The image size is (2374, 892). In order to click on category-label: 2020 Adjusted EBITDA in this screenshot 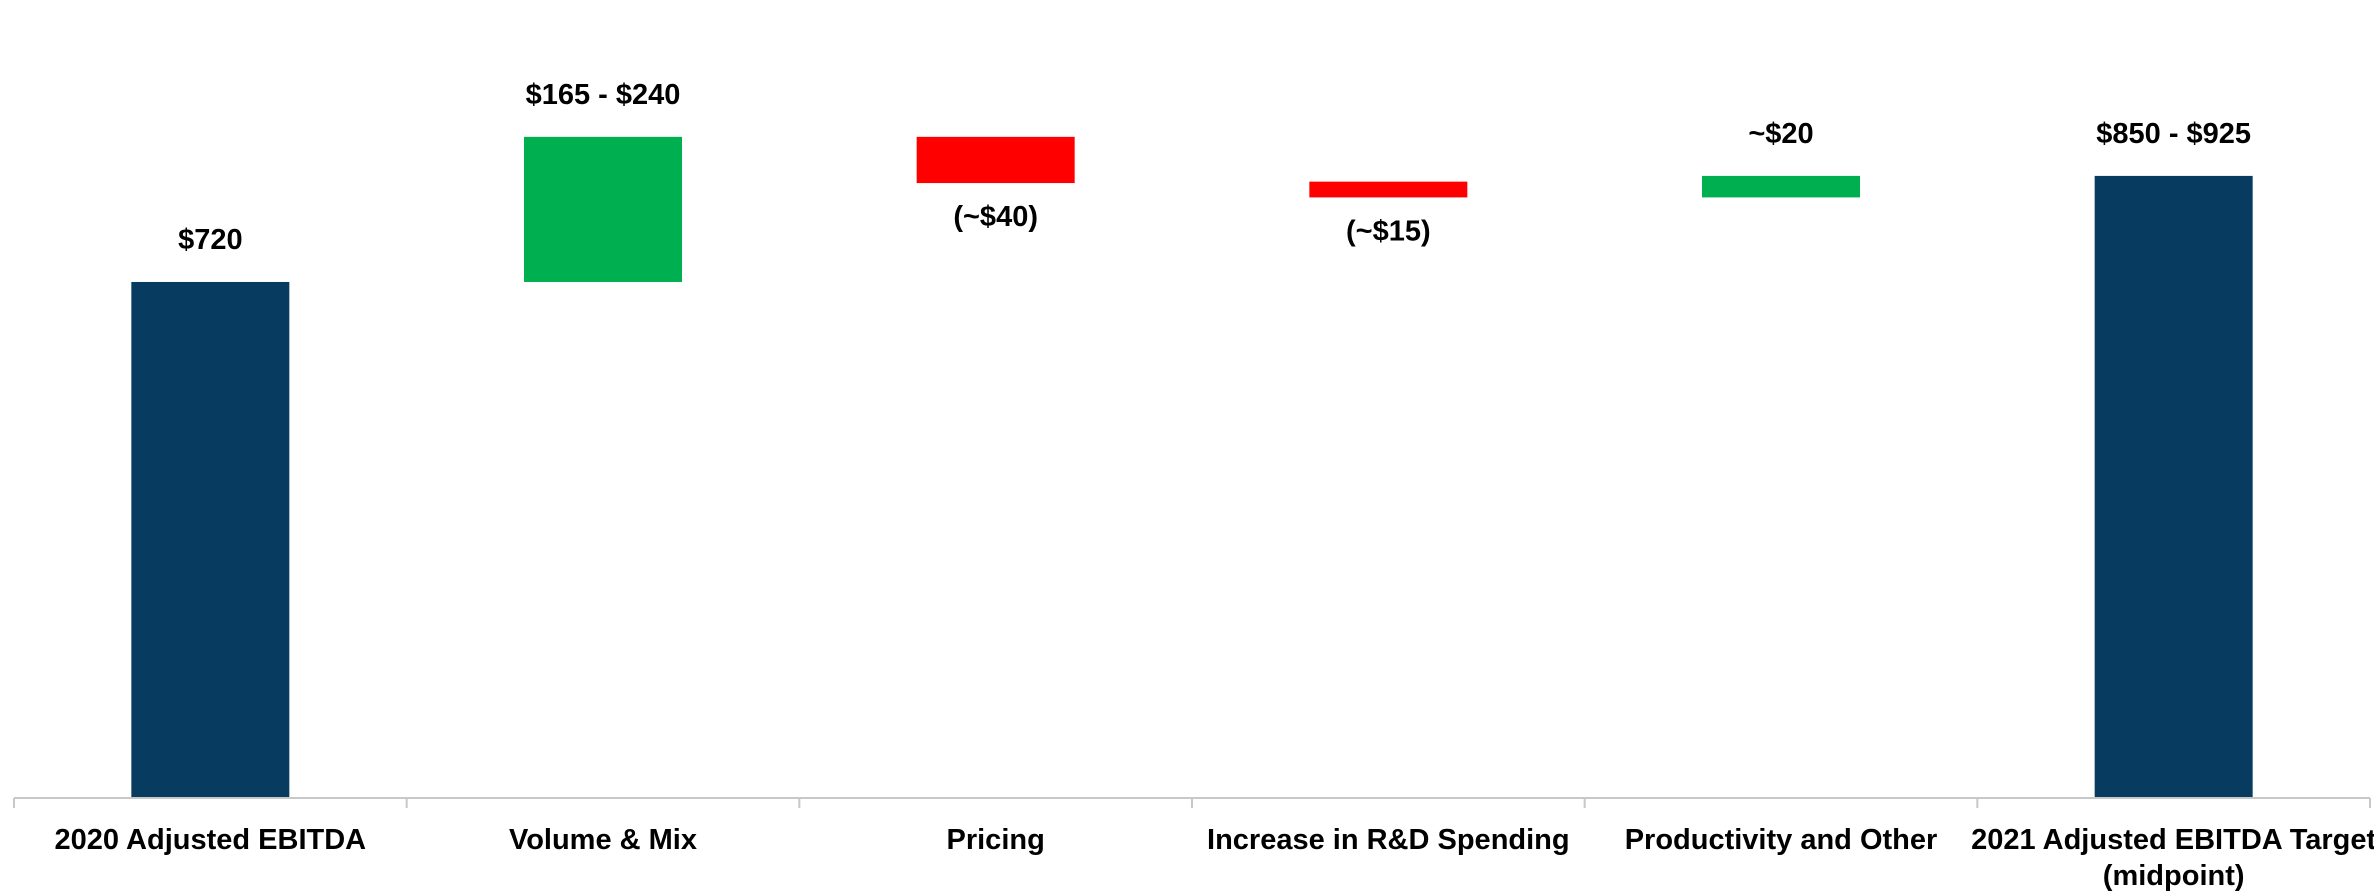, I will do `click(211, 840)`.